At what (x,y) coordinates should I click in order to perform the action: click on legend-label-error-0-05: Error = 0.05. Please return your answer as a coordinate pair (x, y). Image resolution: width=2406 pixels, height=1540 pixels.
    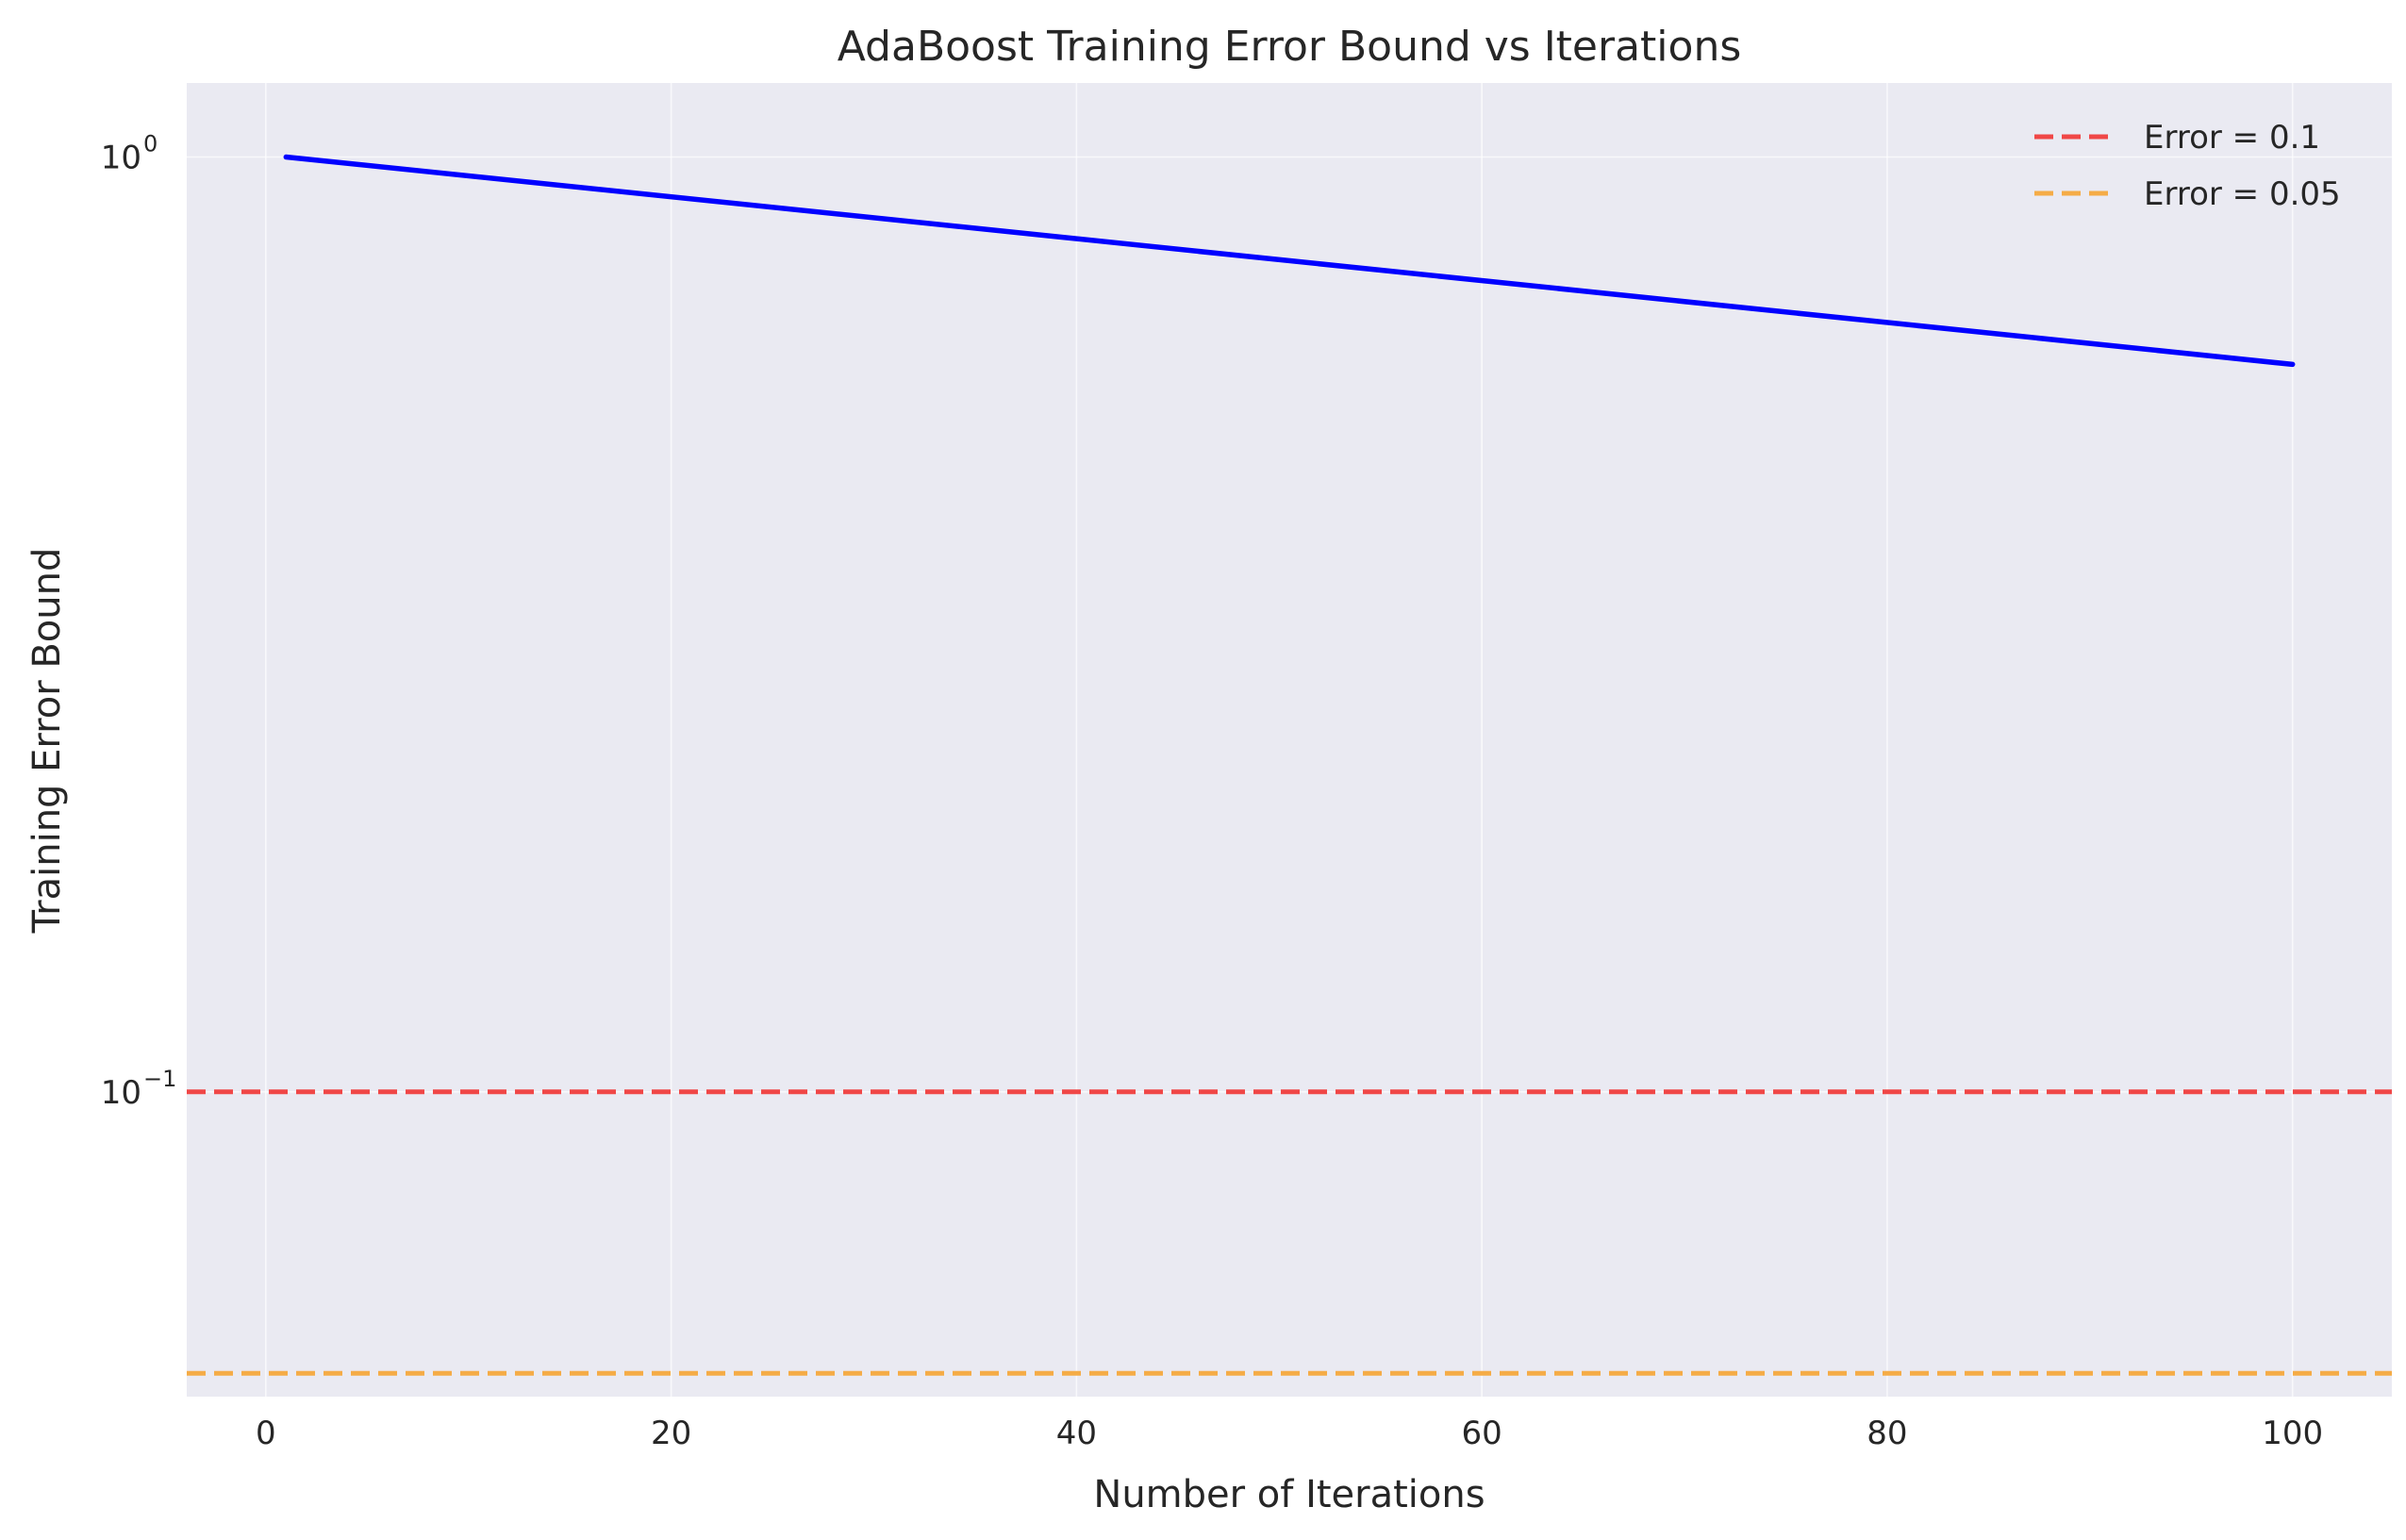
    Looking at the image, I should click on (2242, 194).